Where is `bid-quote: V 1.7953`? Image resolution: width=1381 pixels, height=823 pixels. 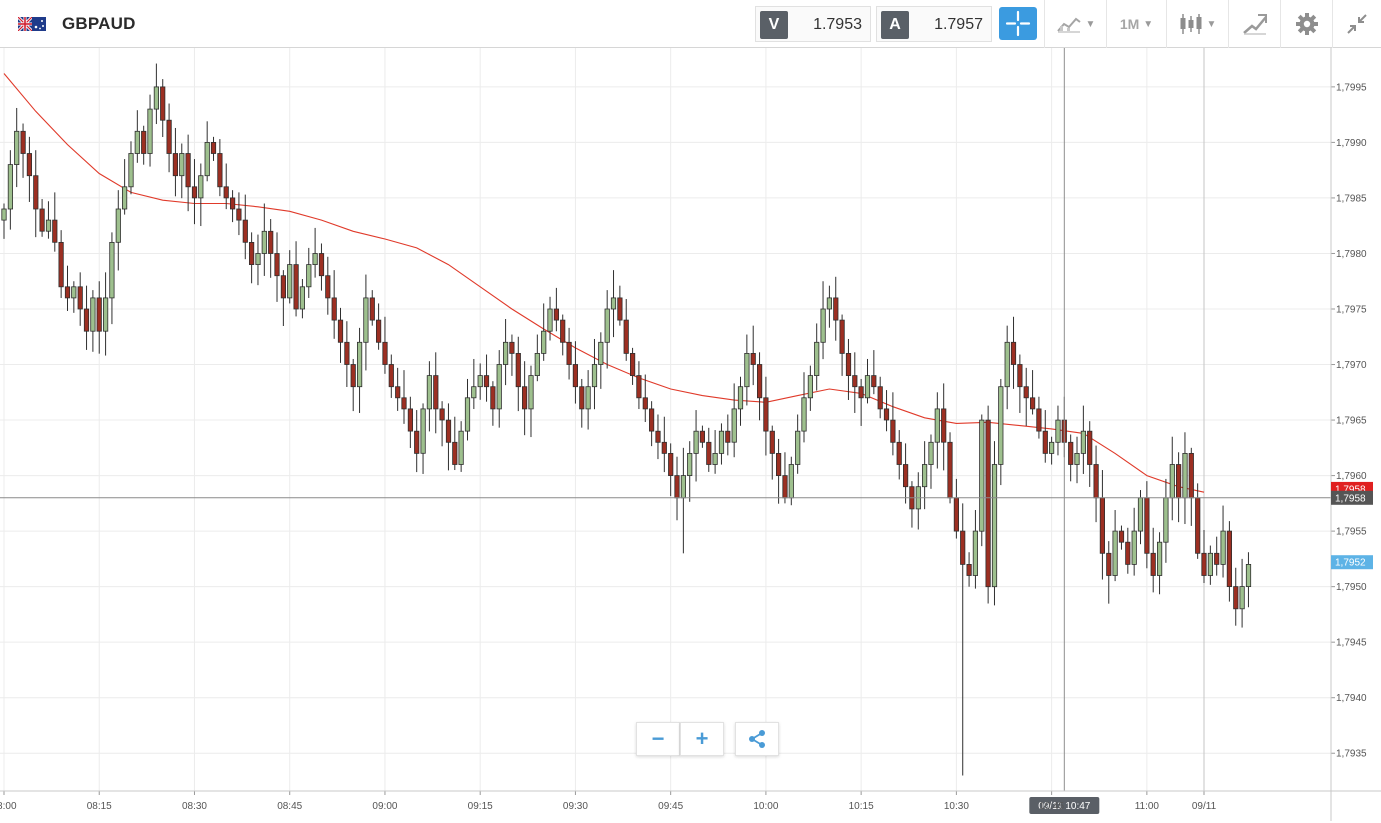 bid-quote: V 1.7953 is located at coordinates (813, 24).